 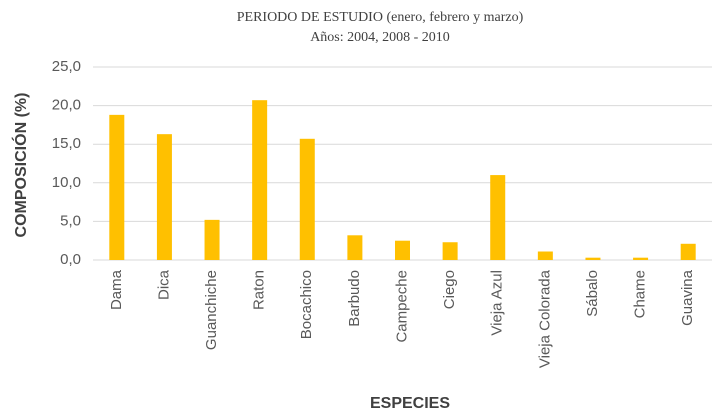 What do you see at coordinates (259, 290) in the screenshot?
I see `x-tick-label: Raton` at bounding box center [259, 290].